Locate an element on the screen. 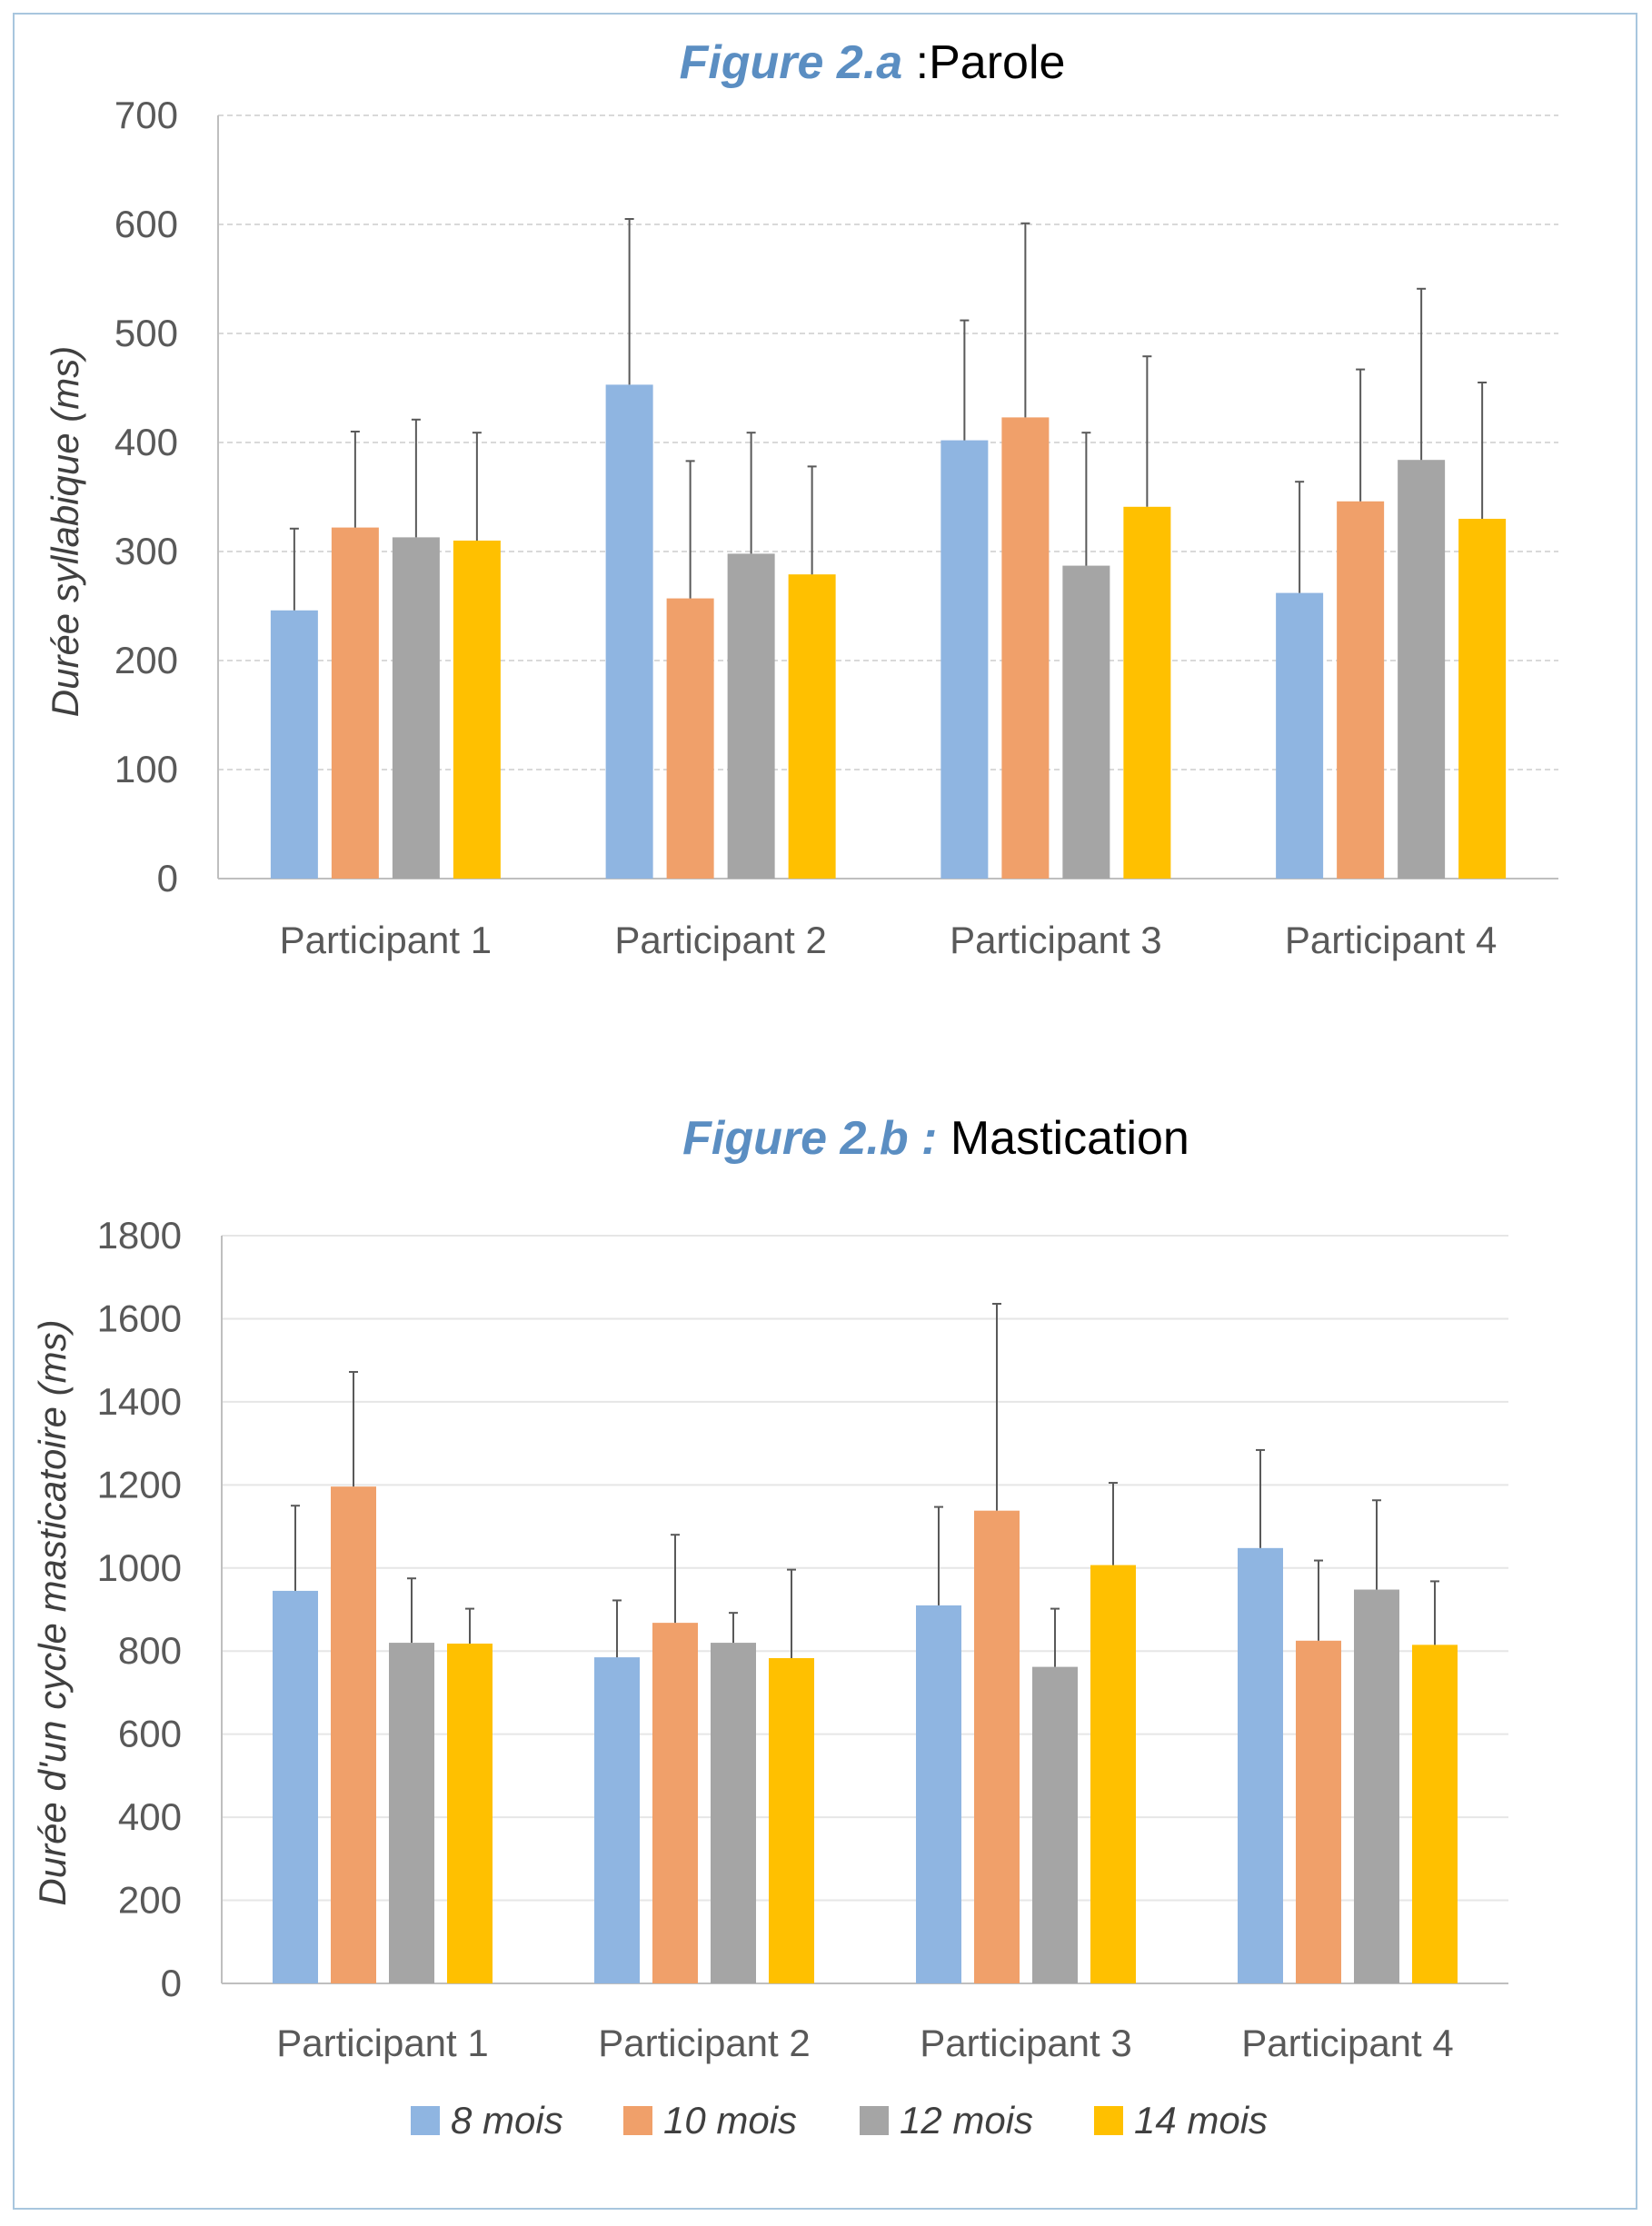 The image size is (1652, 2226). chart-a-y-tick-label: 200 is located at coordinates (146, 660).